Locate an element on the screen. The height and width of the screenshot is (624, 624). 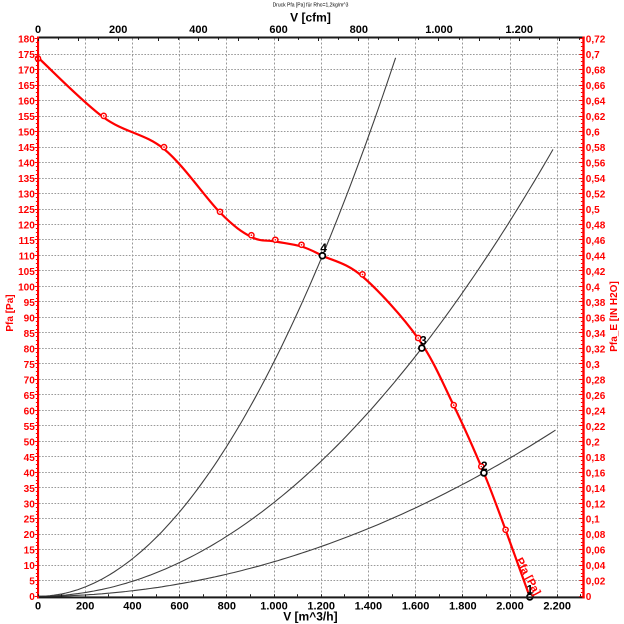
svg-text: 155 is located at coordinates (26, 117).